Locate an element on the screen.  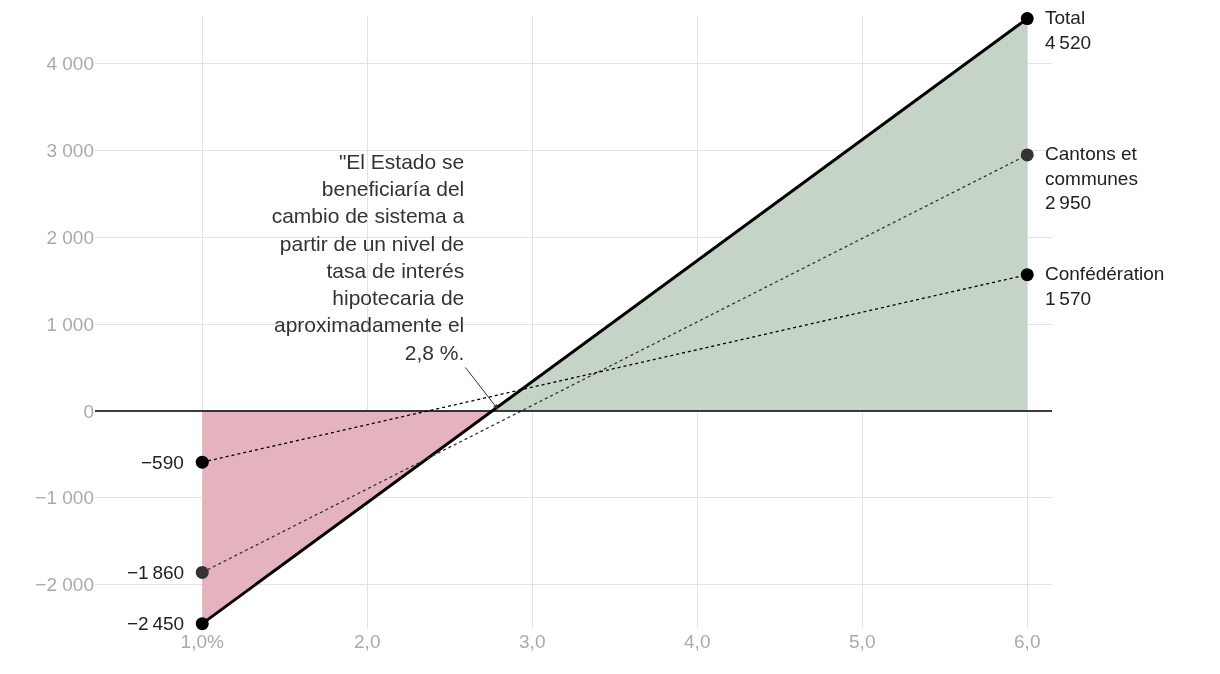
x-tick-label: 6,0 is located at coordinates (1027, 641).